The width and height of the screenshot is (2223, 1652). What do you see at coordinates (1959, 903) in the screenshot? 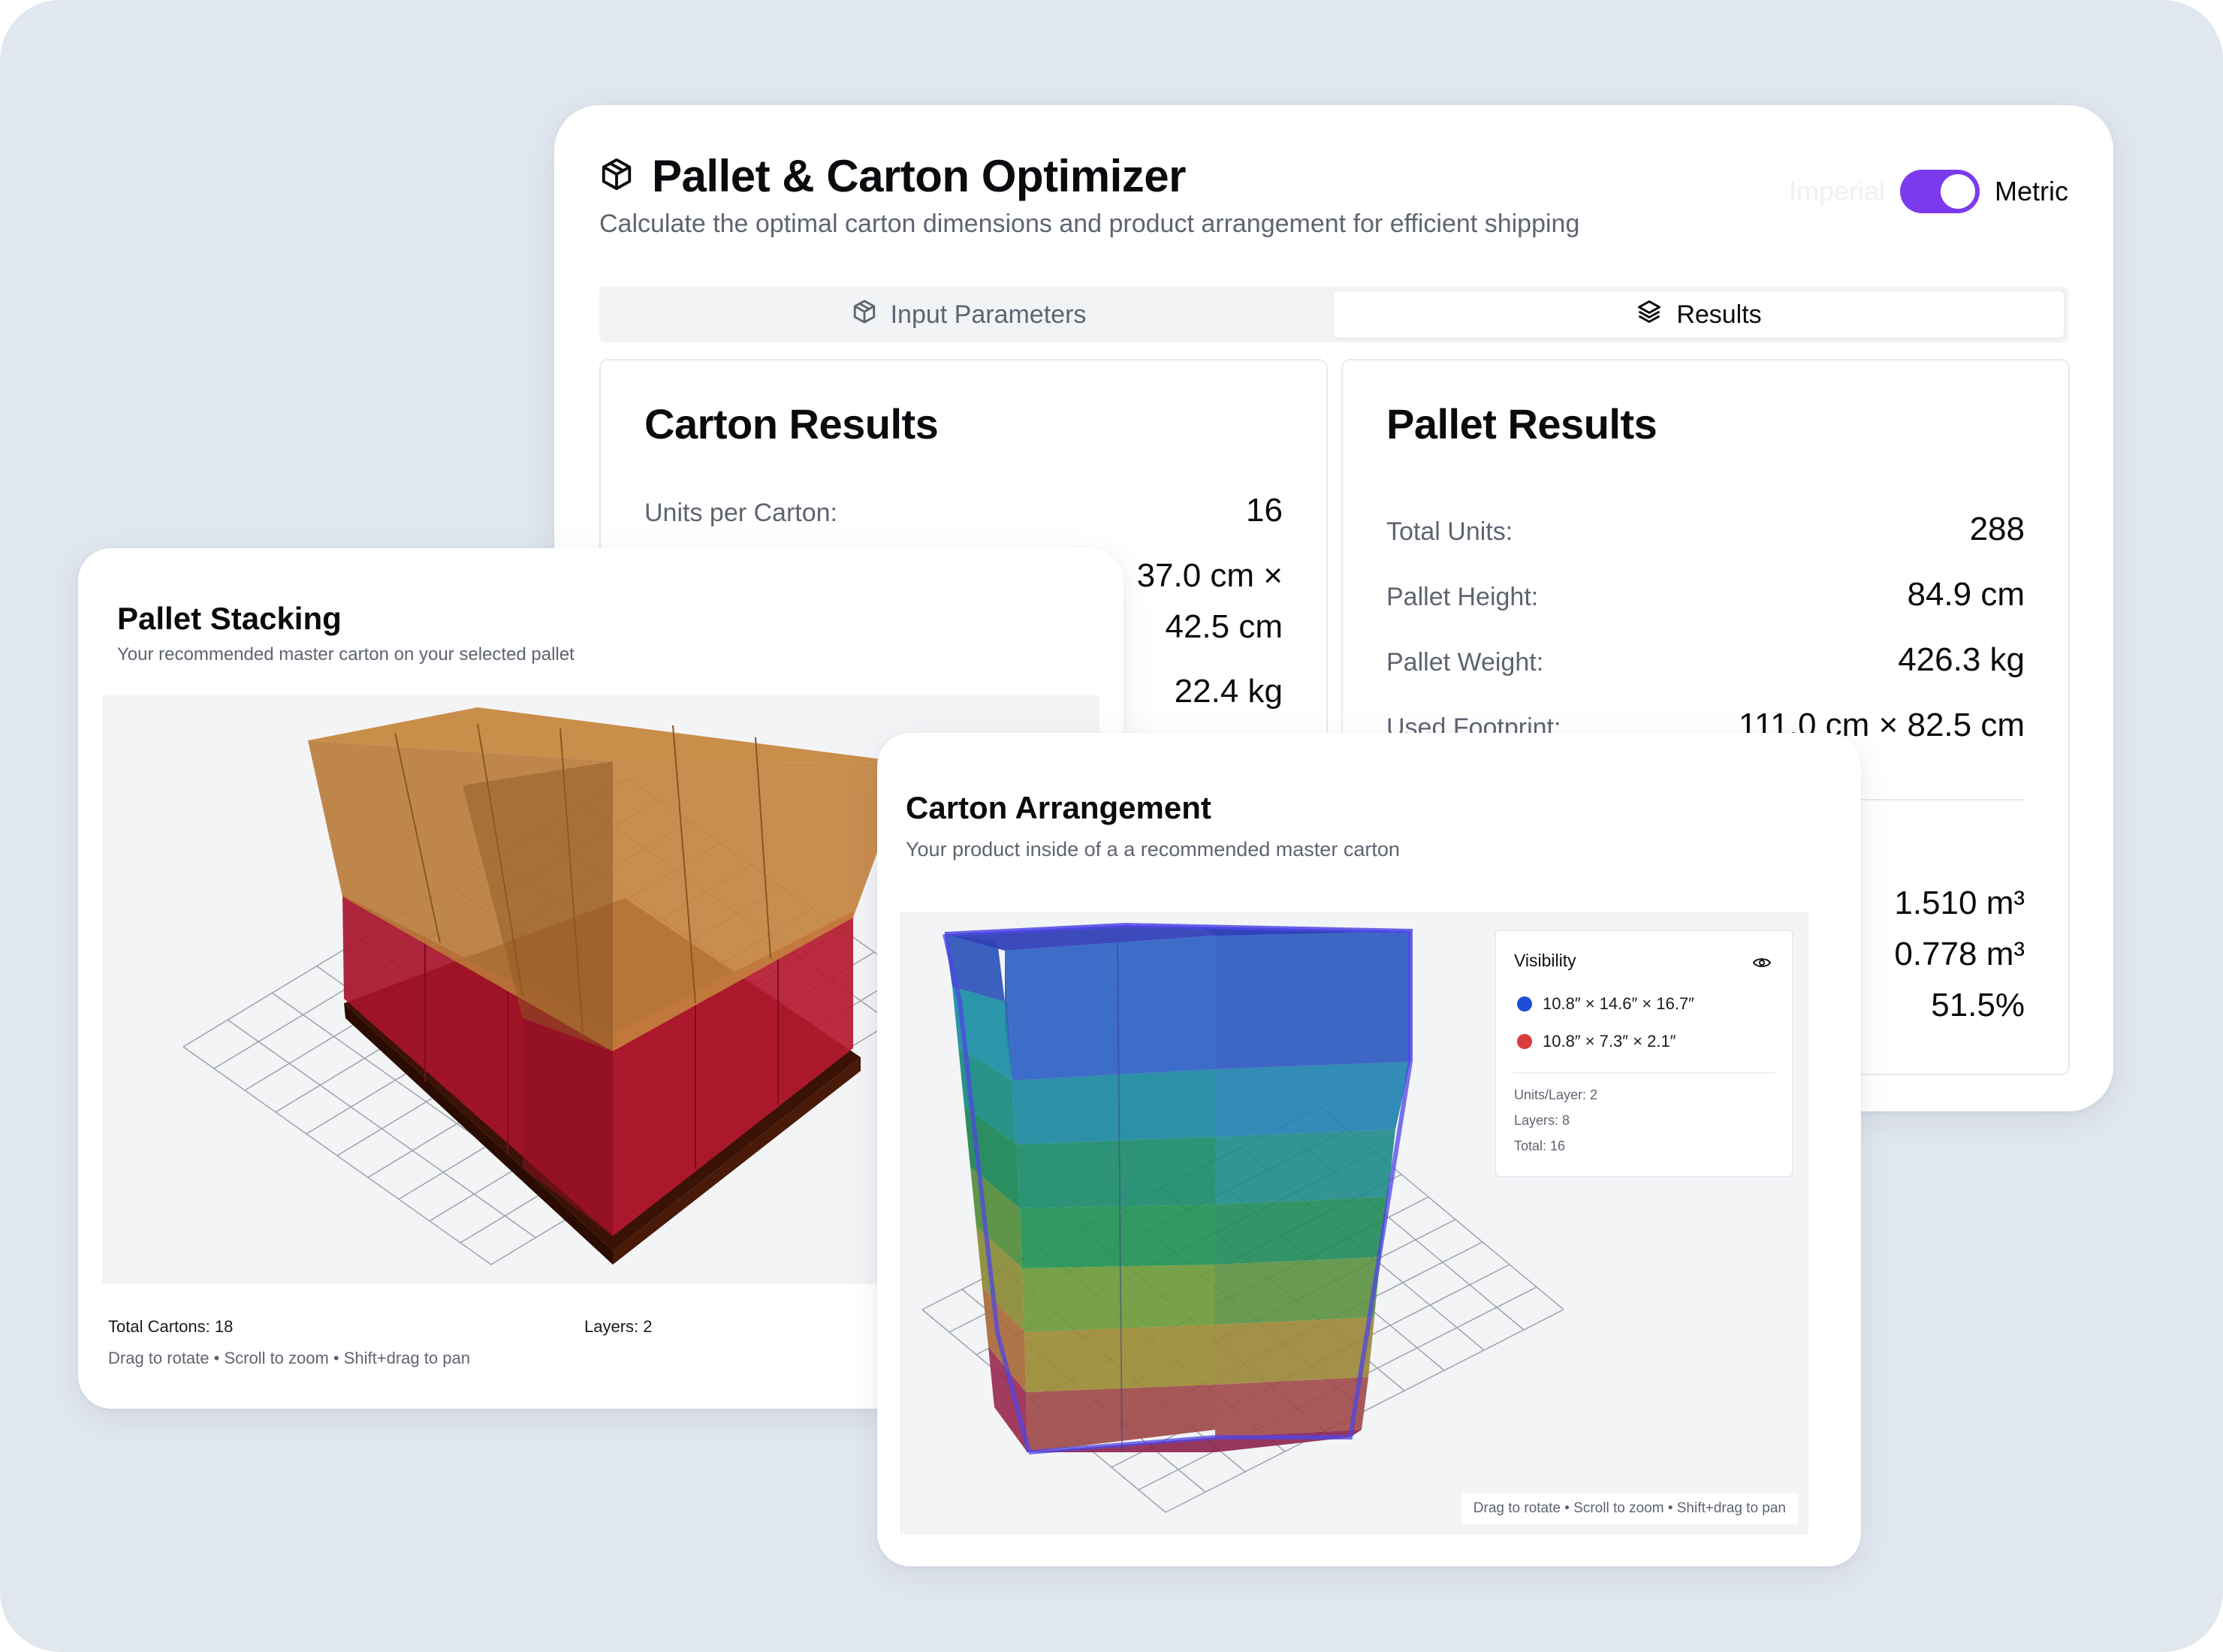
I see `pallet-volume-value: 1.510 m³` at bounding box center [1959, 903].